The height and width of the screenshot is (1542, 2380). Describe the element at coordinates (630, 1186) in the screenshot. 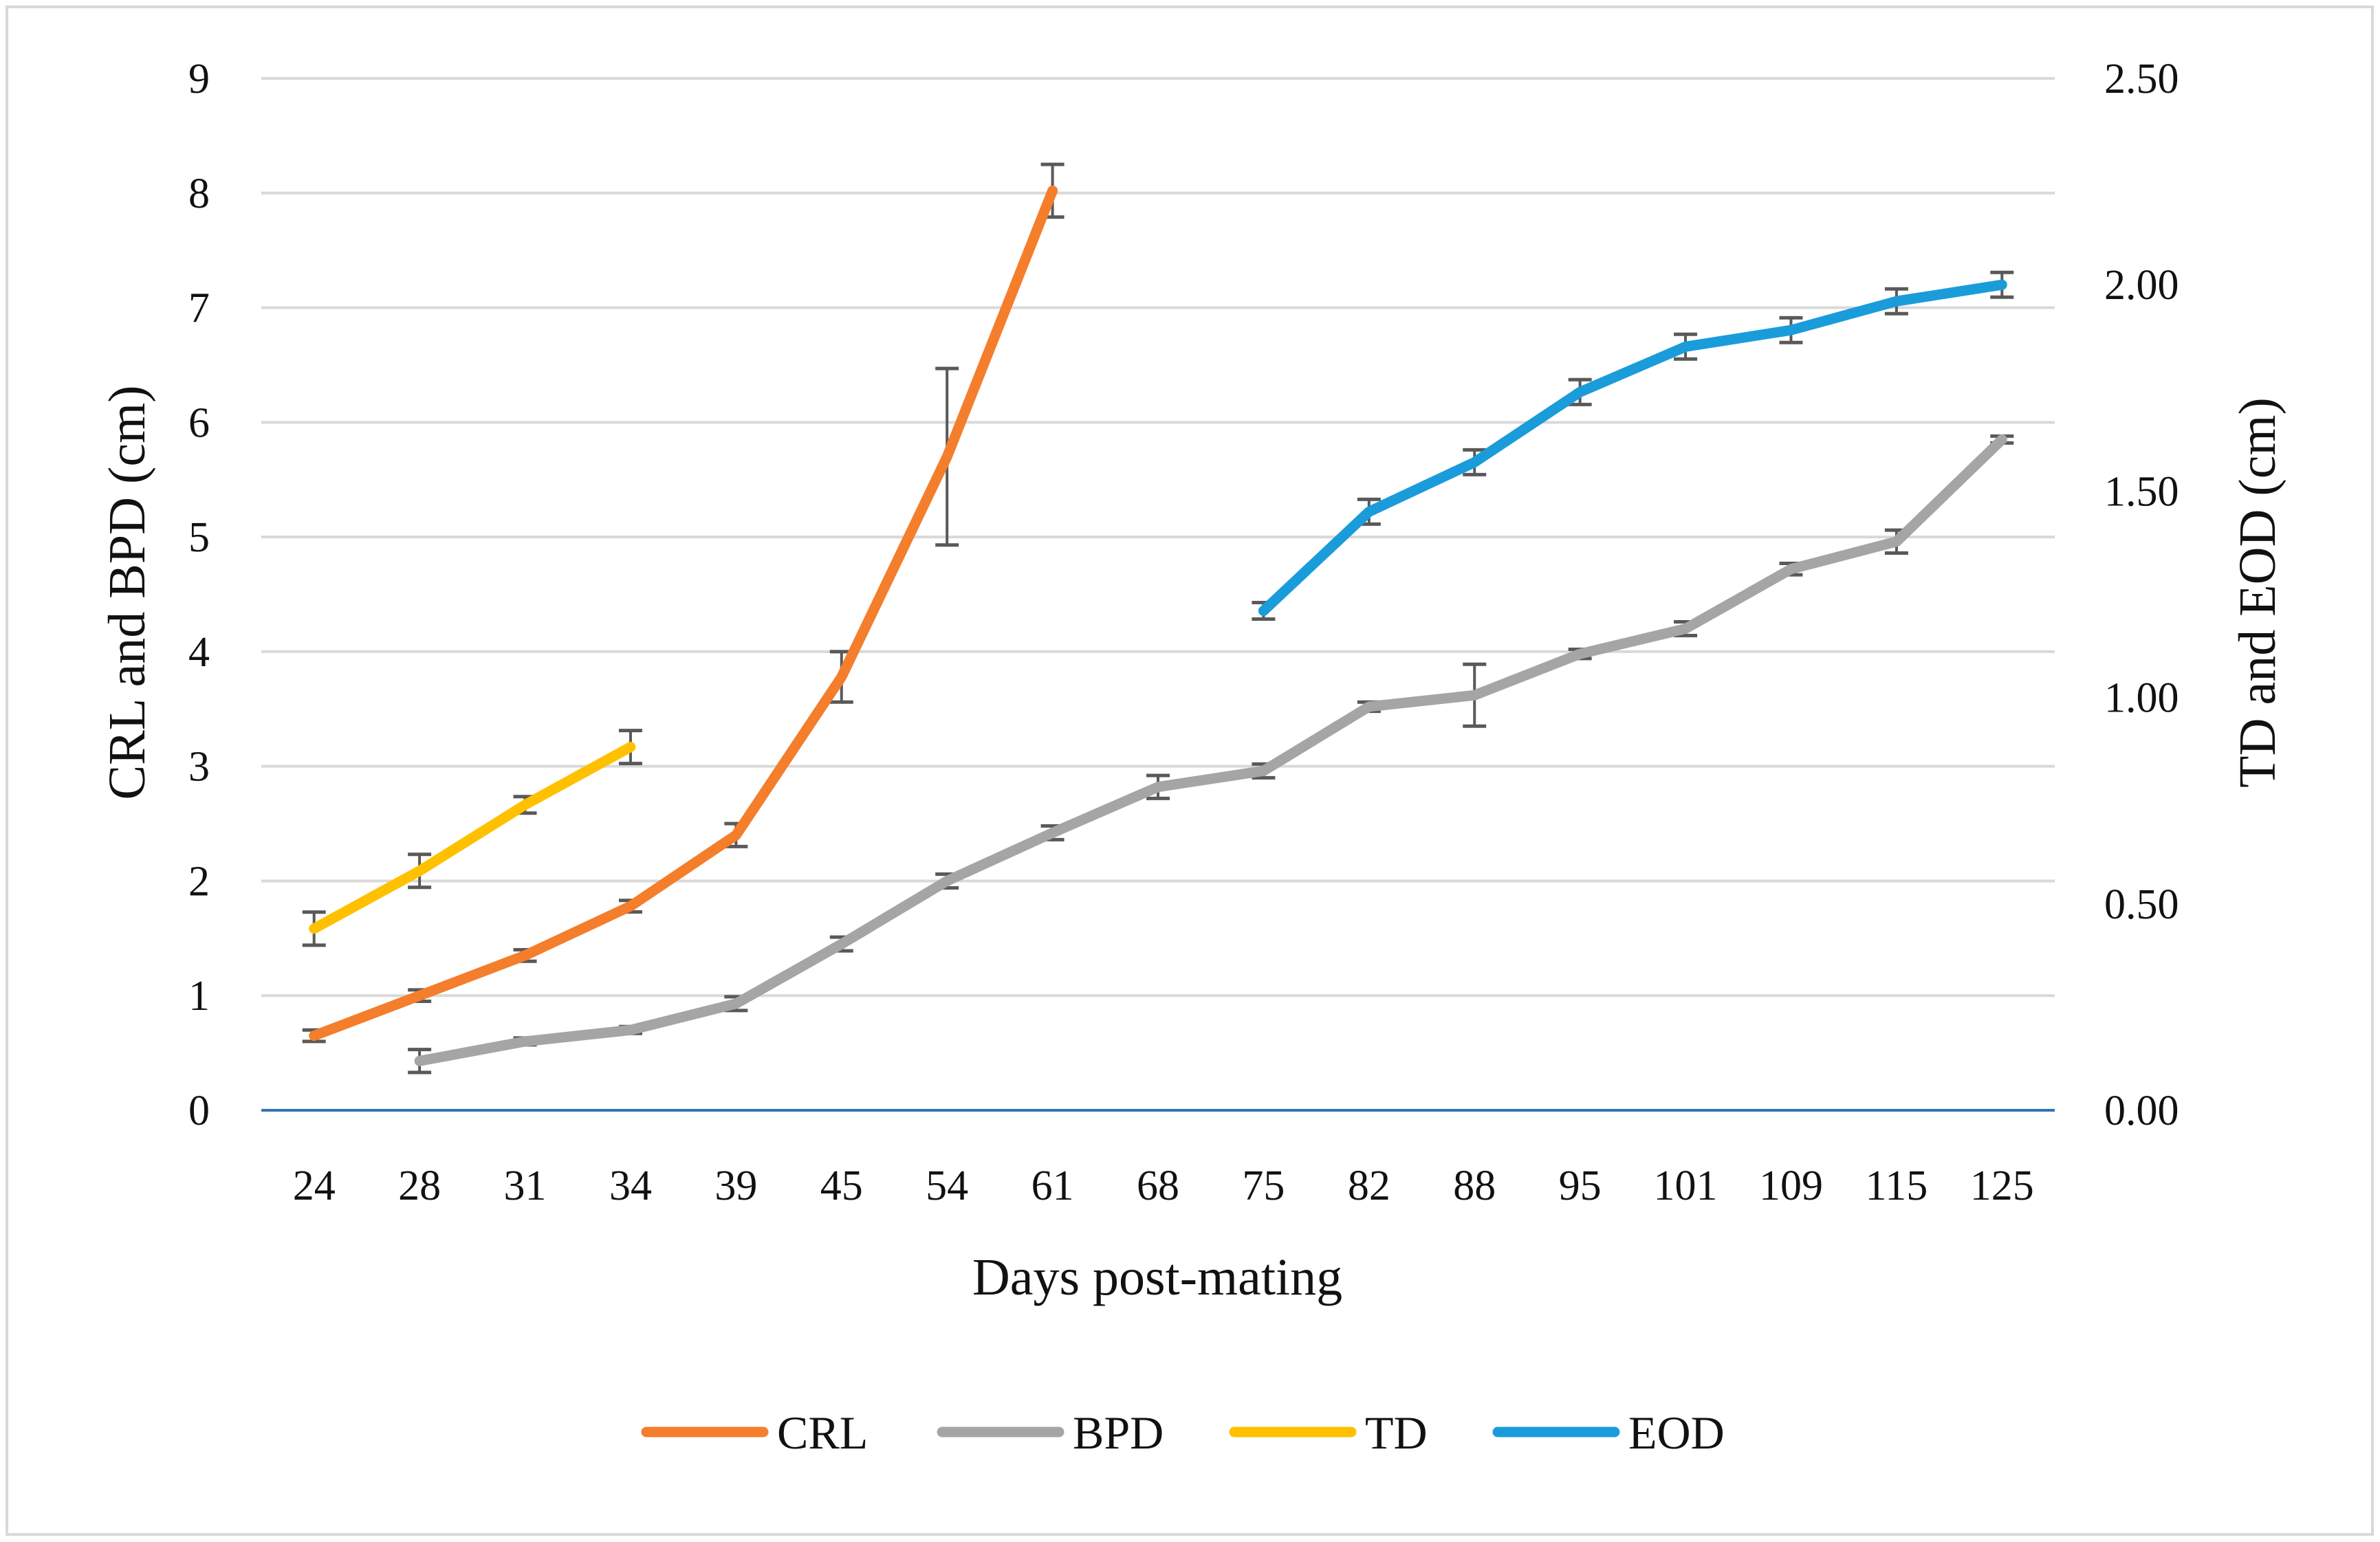

I see `x-tick-label: 34` at that location.